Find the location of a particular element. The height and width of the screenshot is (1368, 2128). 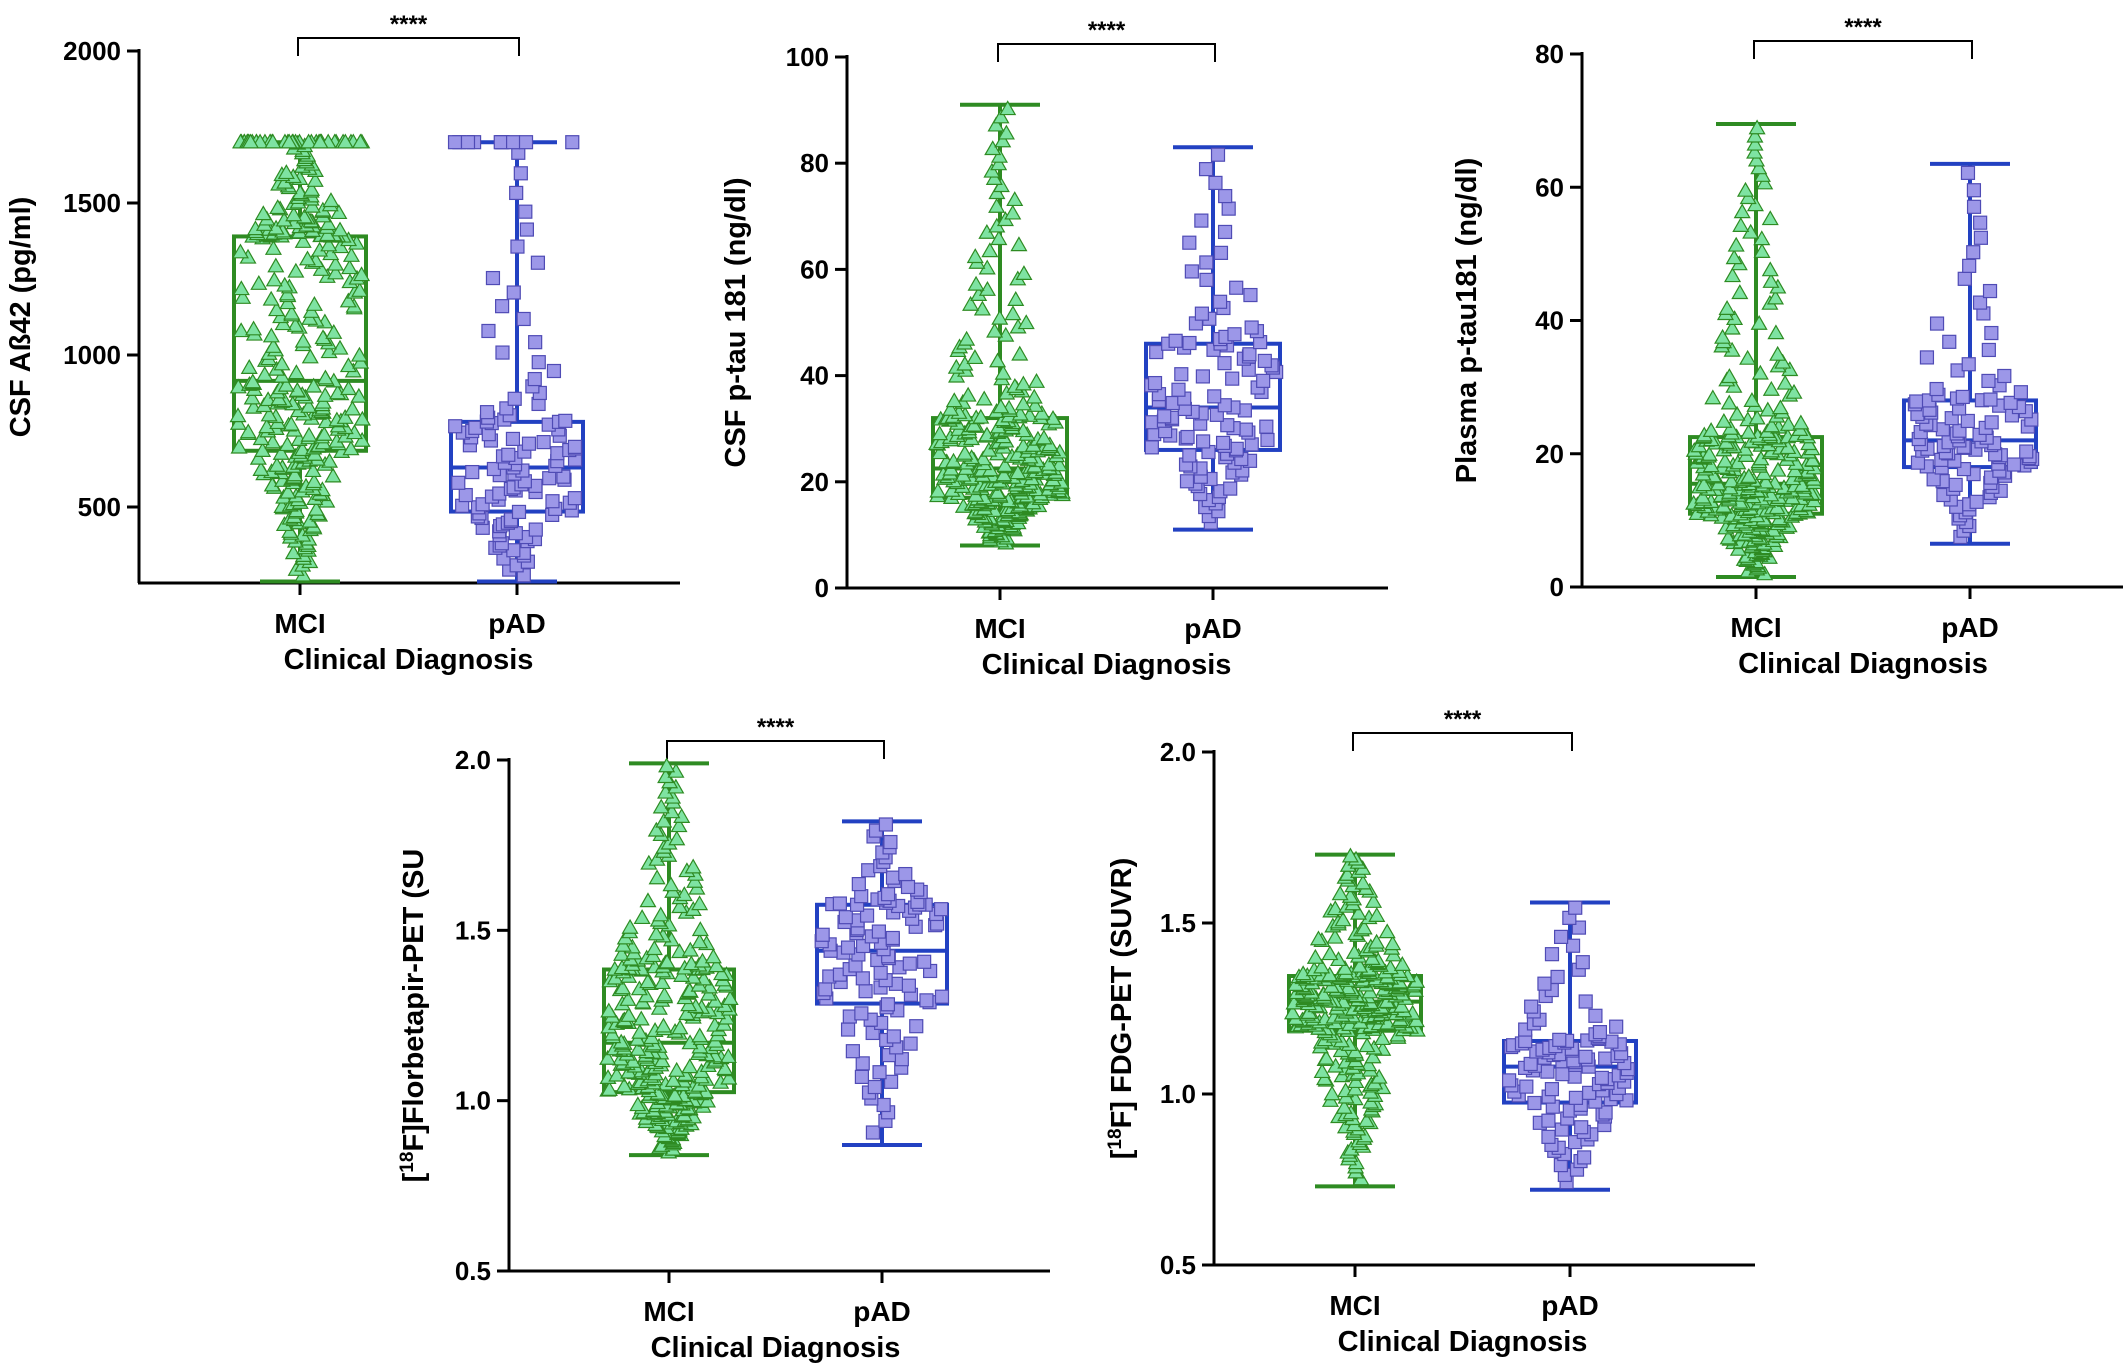

box-group-pad is located at coordinates (882, 982).